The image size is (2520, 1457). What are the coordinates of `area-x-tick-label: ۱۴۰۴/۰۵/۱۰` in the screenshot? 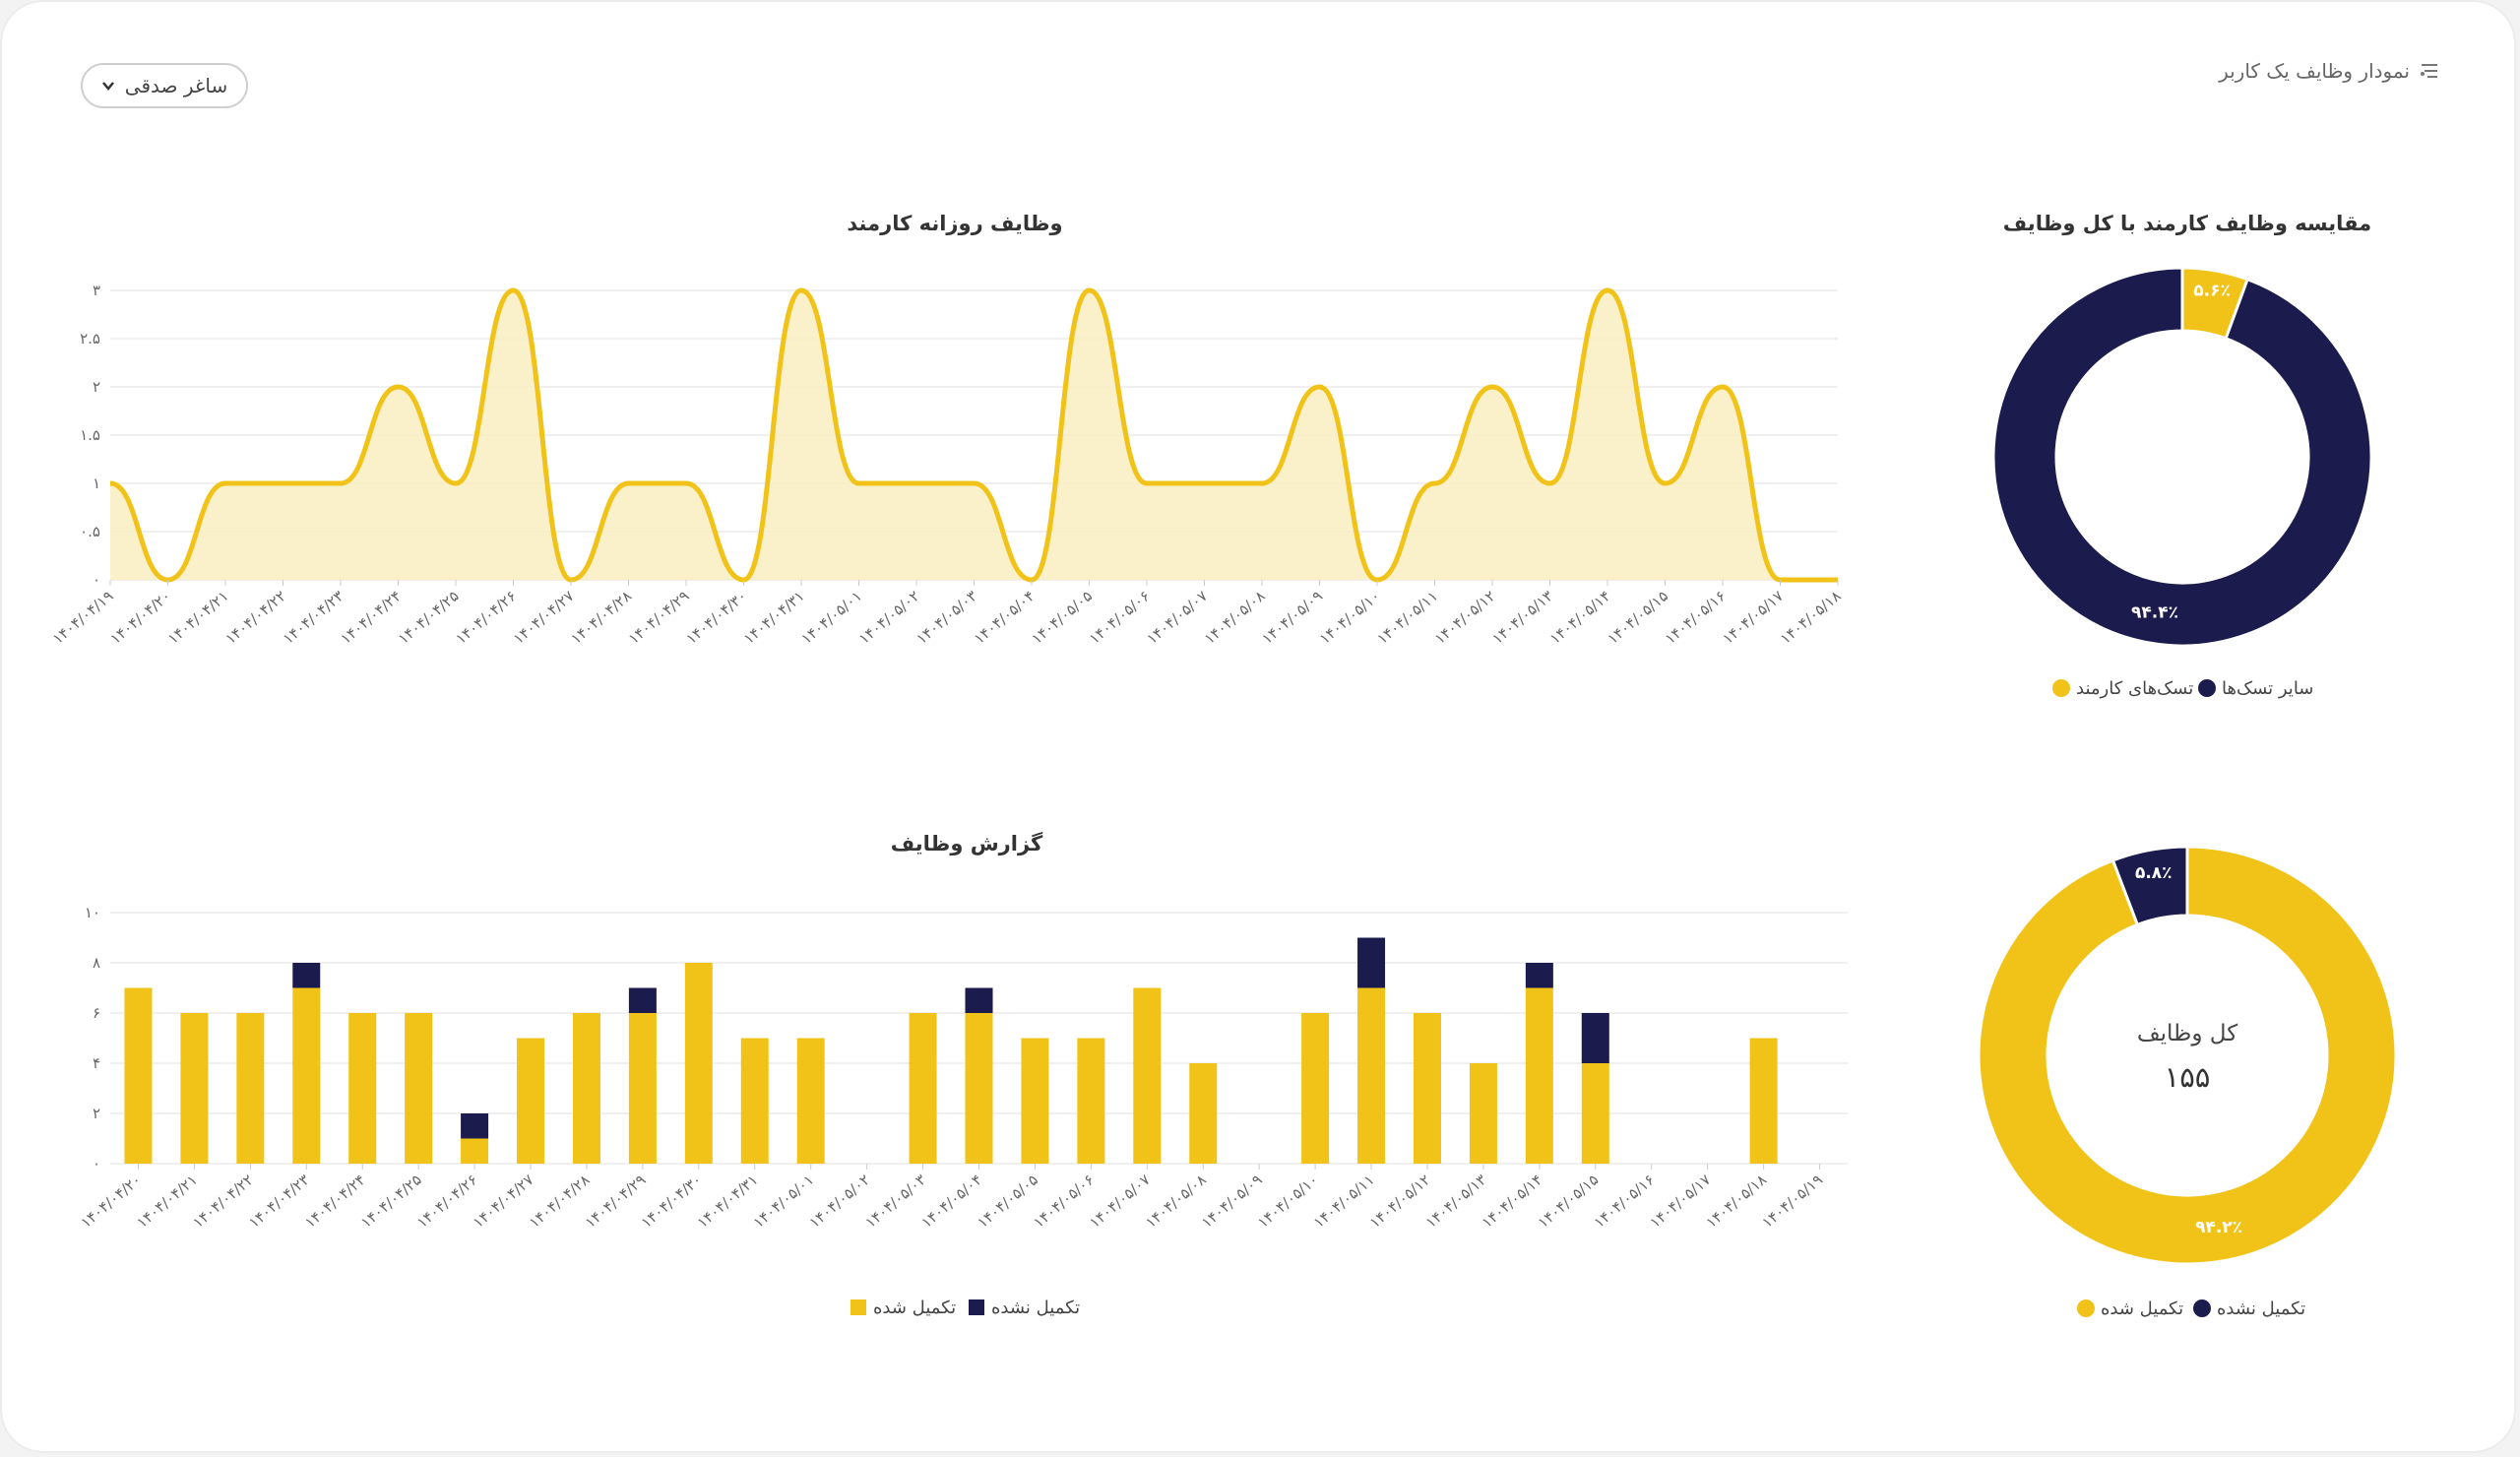 It's located at (1350, 617).